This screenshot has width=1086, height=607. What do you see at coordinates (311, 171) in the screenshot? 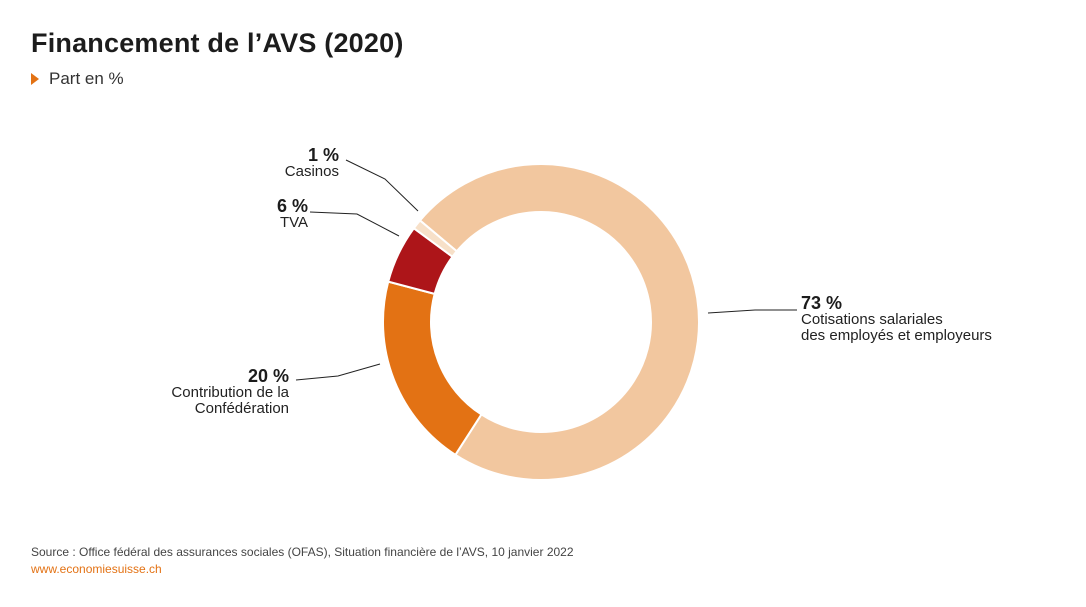
I see `slice-text-casinos: Casinos` at bounding box center [311, 171].